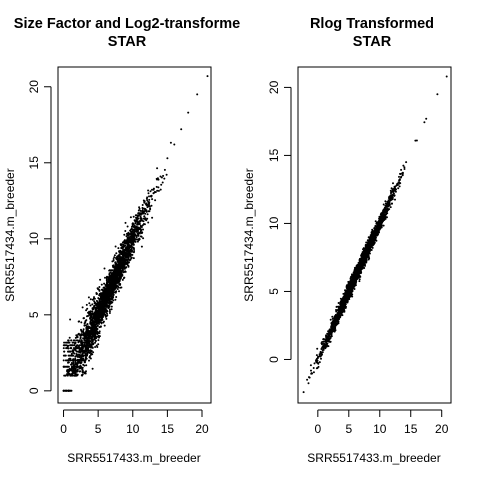  I want to click on panel-left-y-axis-label: SRR5517434.m_breeder, so click(10, 234).